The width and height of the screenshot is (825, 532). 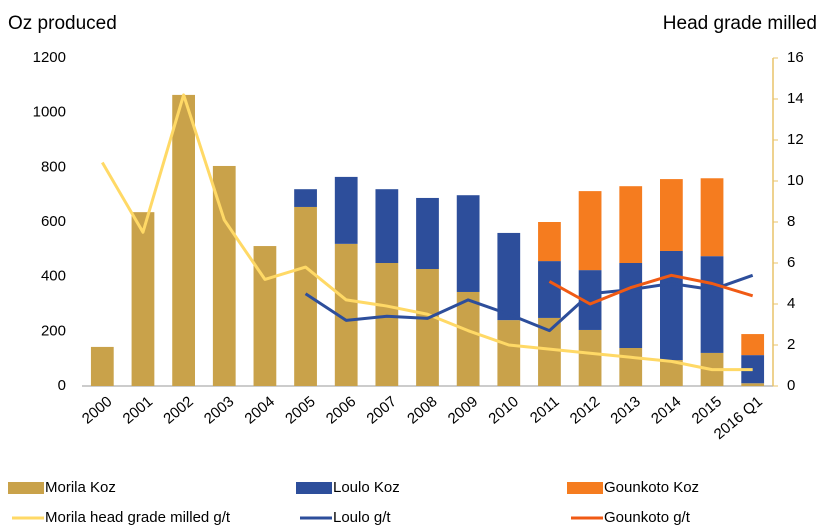 What do you see at coordinates (53, 330) in the screenshot?
I see `y-tick-label: 200` at bounding box center [53, 330].